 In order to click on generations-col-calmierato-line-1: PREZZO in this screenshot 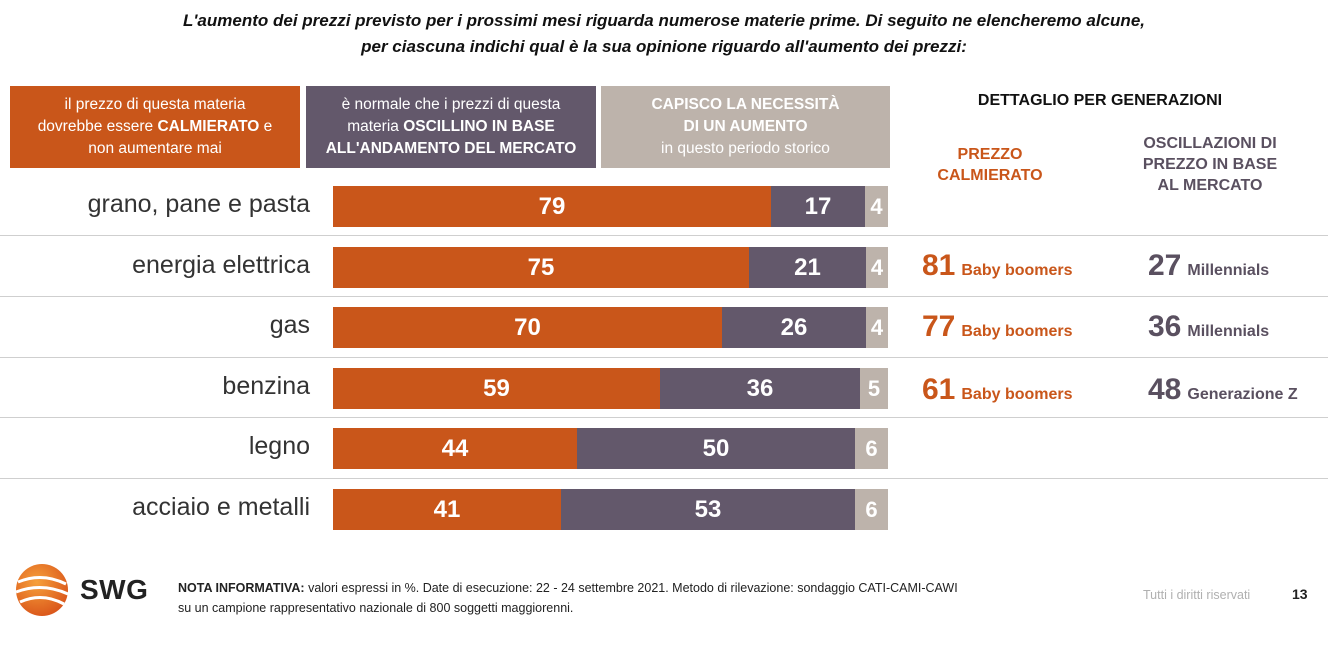, I will do `click(990, 154)`.